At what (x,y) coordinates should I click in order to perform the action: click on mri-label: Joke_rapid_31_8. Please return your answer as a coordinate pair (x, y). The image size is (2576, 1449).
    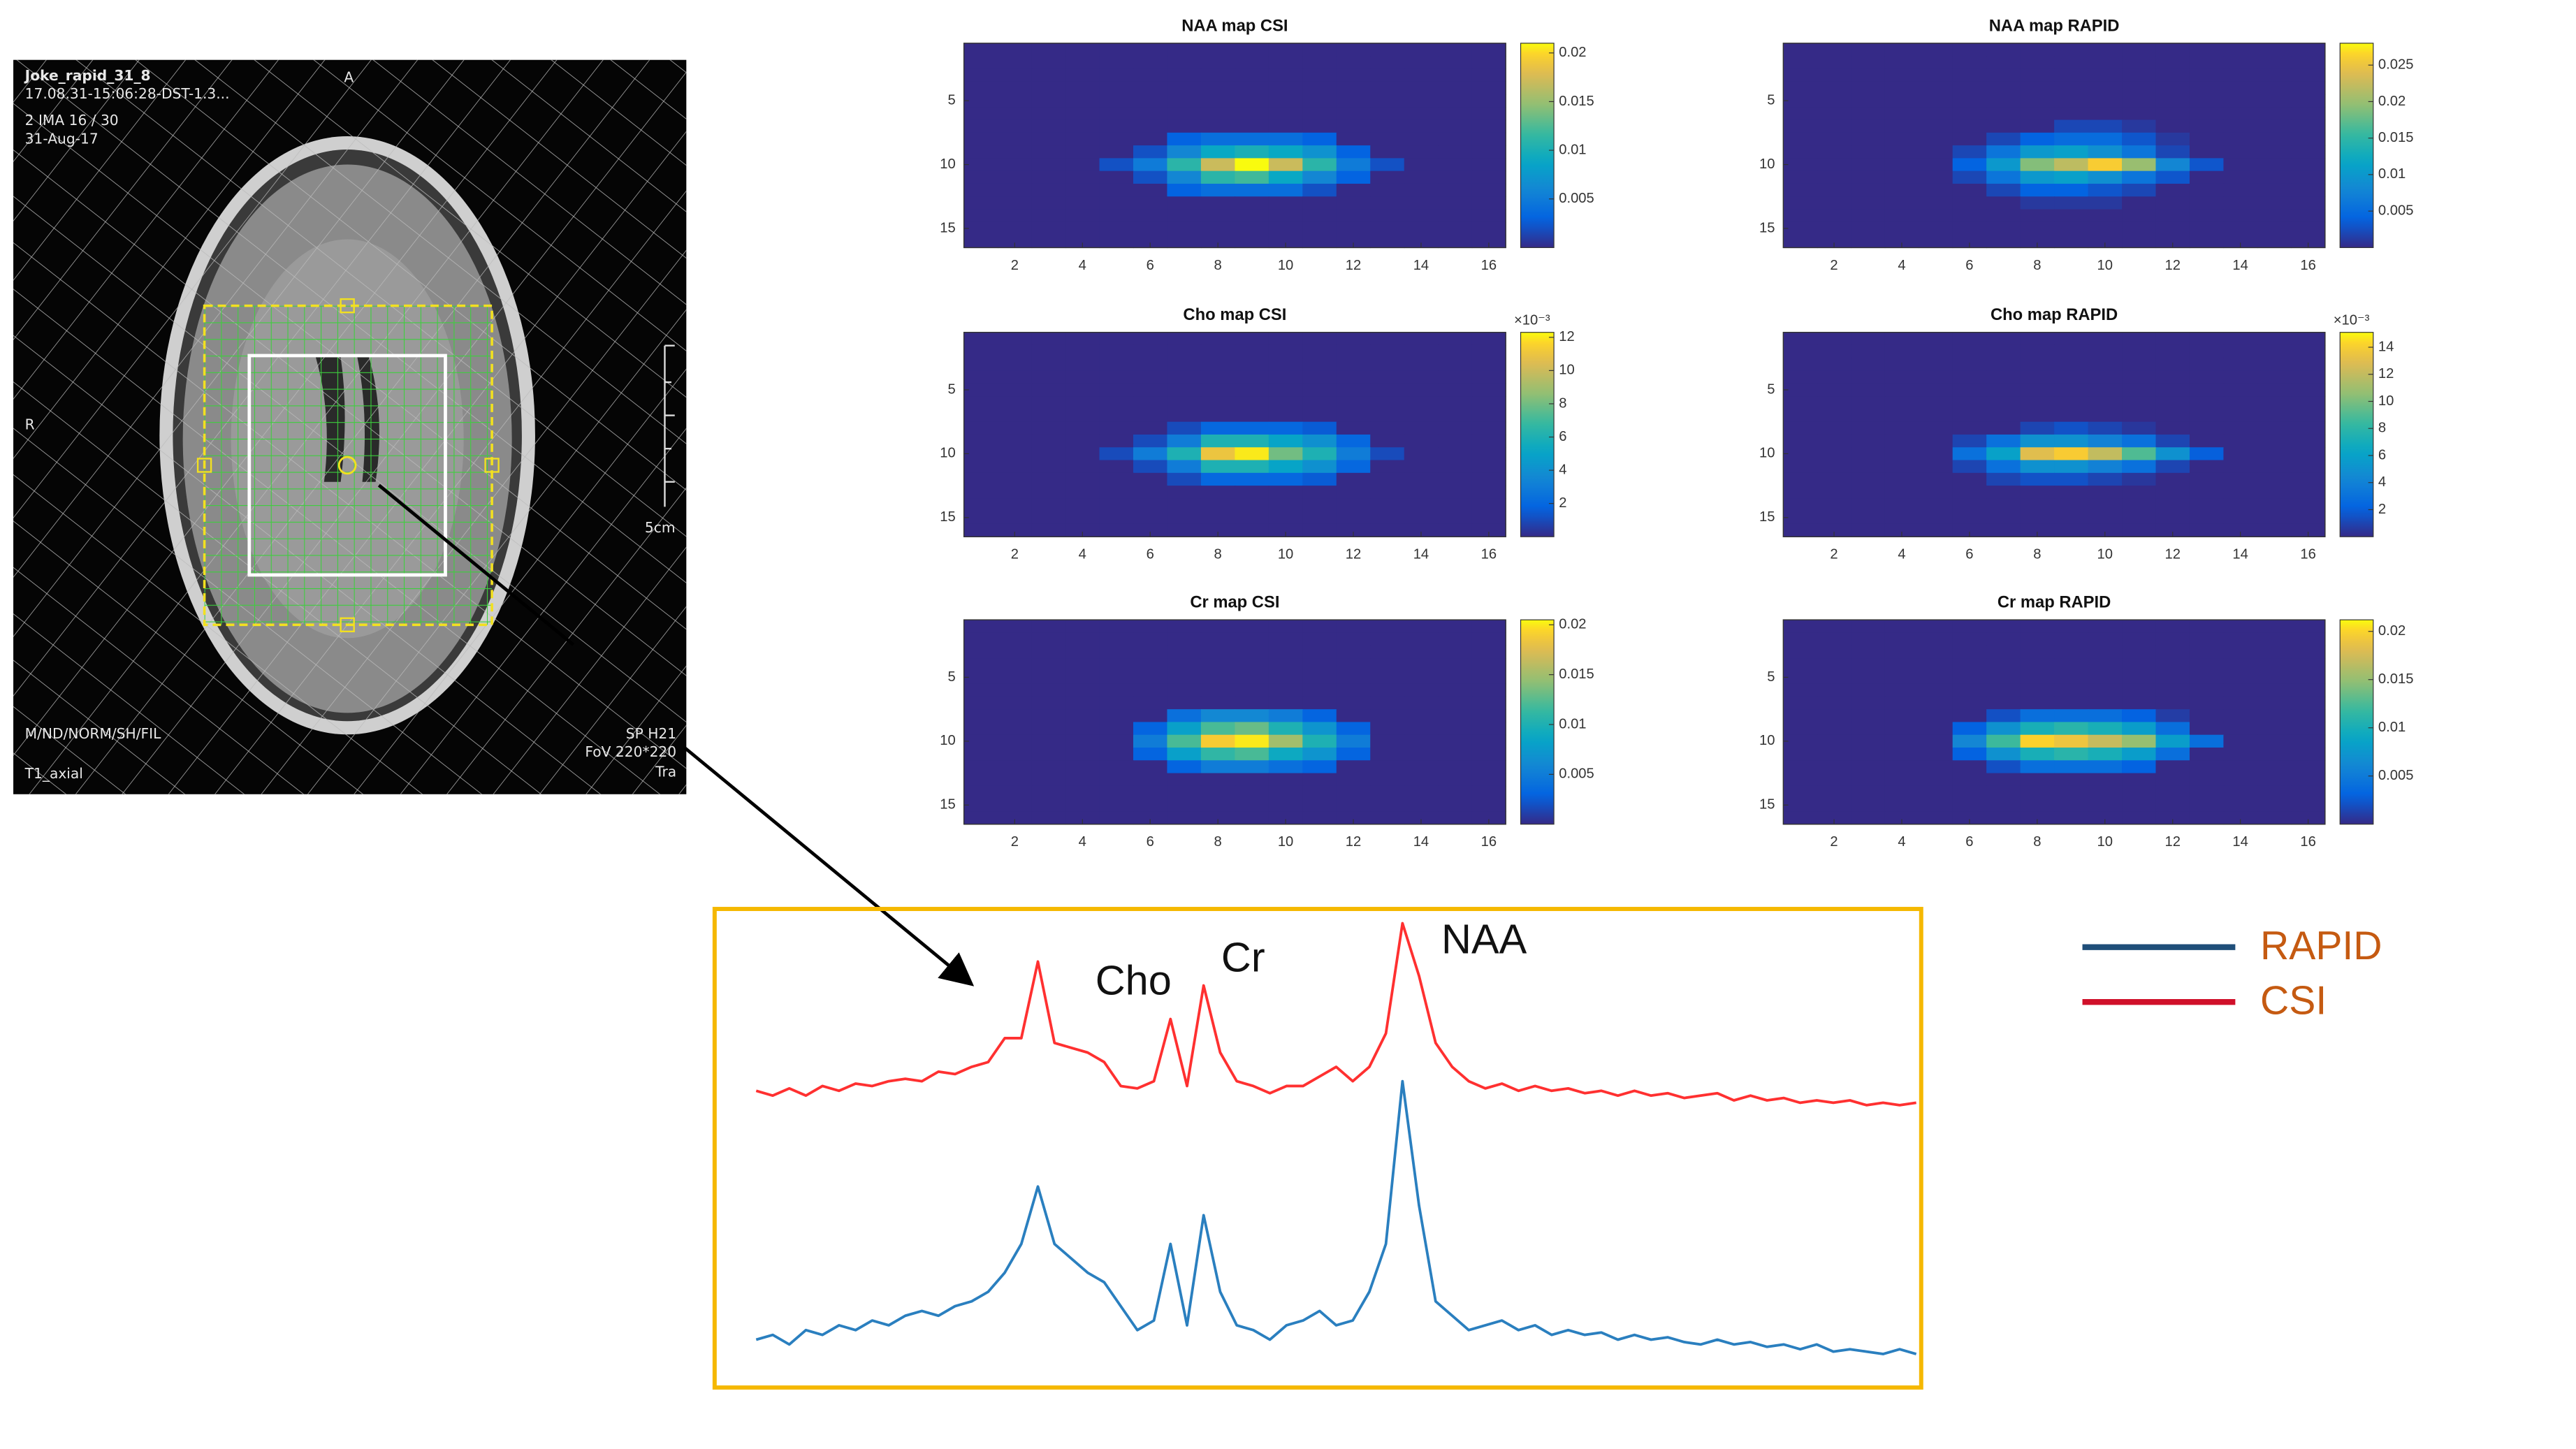
    Looking at the image, I should click on (87, 75).